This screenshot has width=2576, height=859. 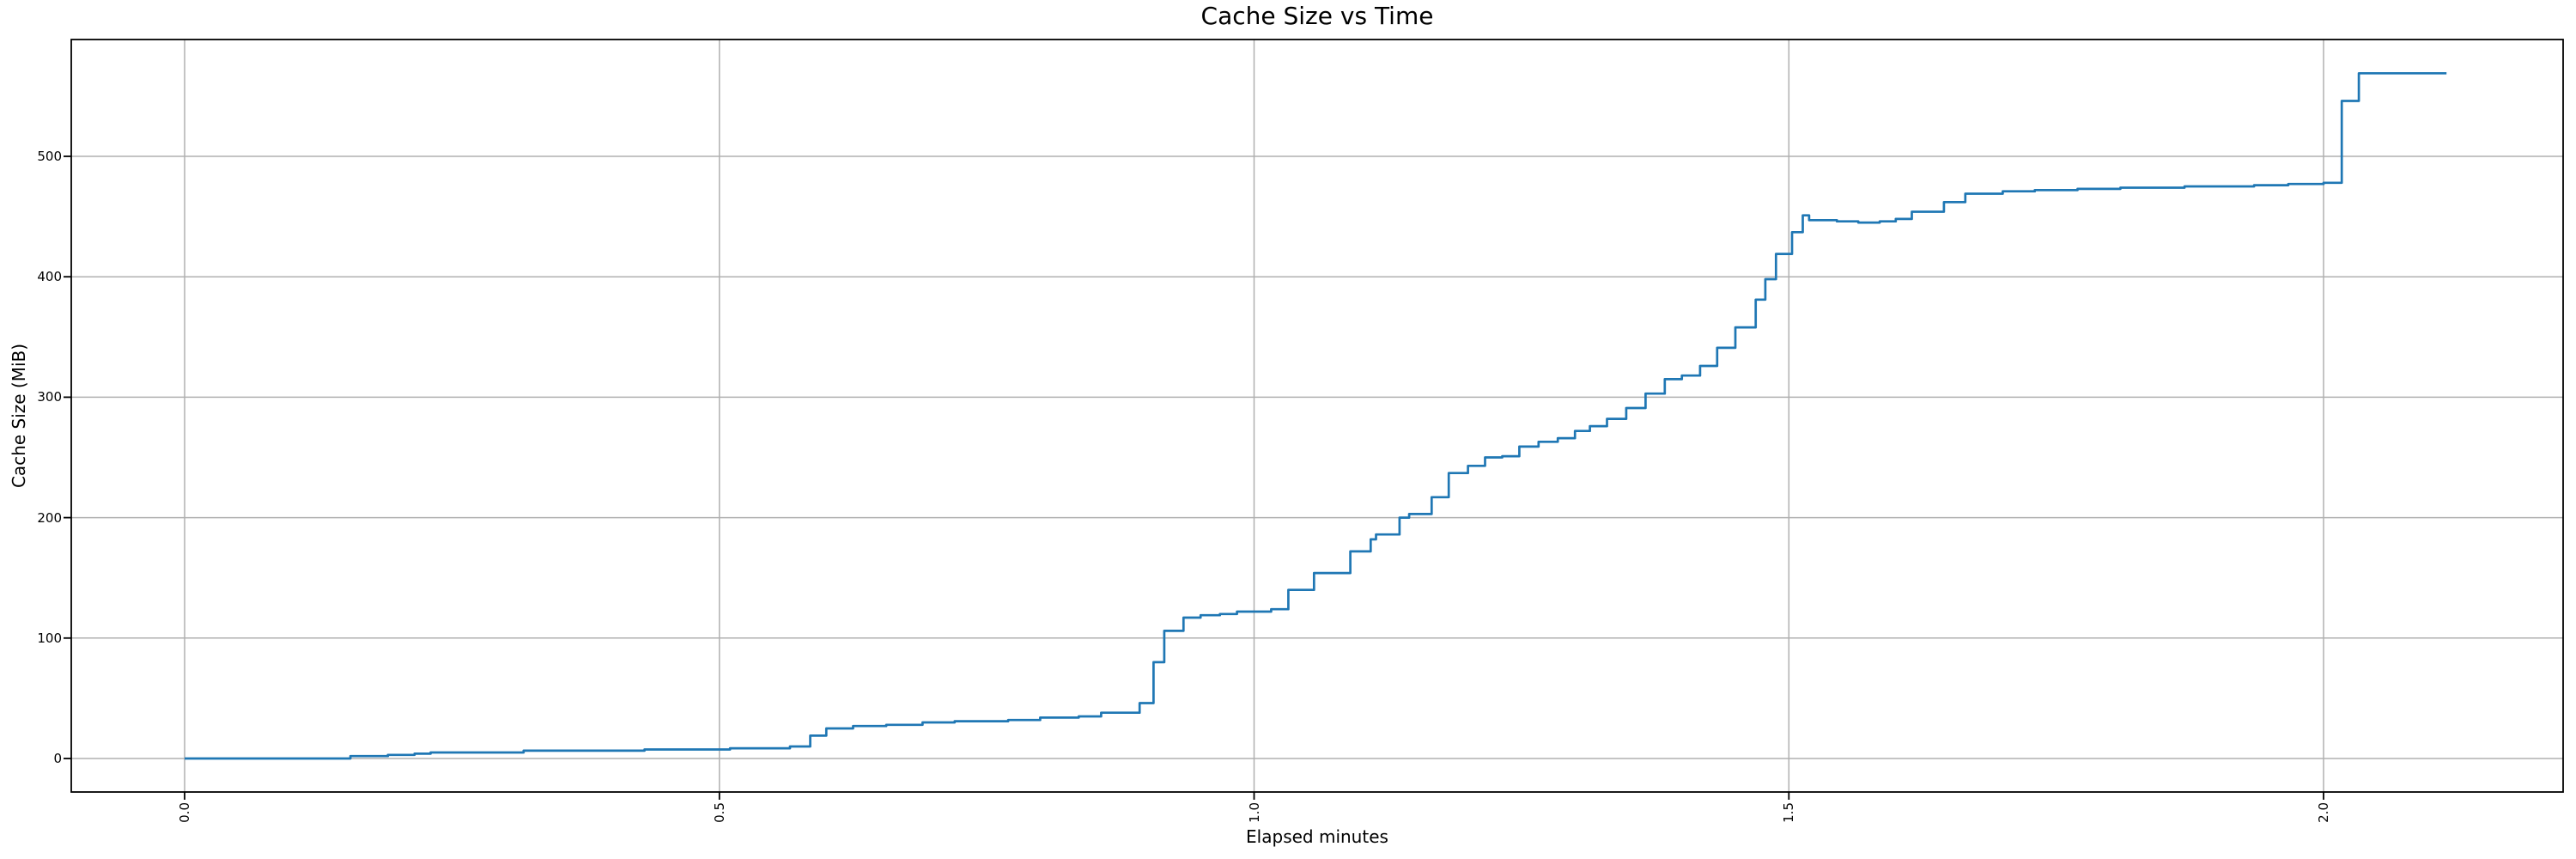 What do you see at coordinates (58, 759) in the screenshot?
I see `y-tick-label: 0` at bounding box center [58, 759].